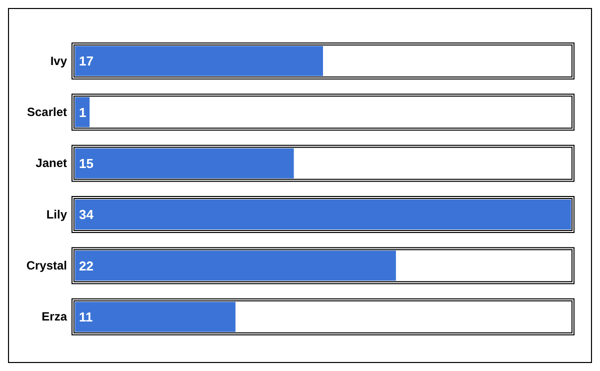 Image resolution: width=600 pixels, height=371 pixels. What do you see at coordinates (86, 266) in the screenshot?
I see `data-label: 22` at bounding box center [86, 266].